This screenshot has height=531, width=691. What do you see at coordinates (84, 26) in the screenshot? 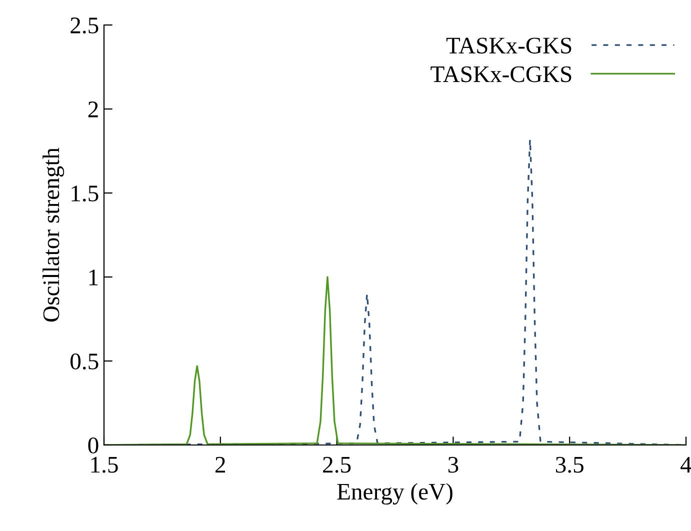
I see `y-tick-label: 2.5` at bounding box center [84, 26].